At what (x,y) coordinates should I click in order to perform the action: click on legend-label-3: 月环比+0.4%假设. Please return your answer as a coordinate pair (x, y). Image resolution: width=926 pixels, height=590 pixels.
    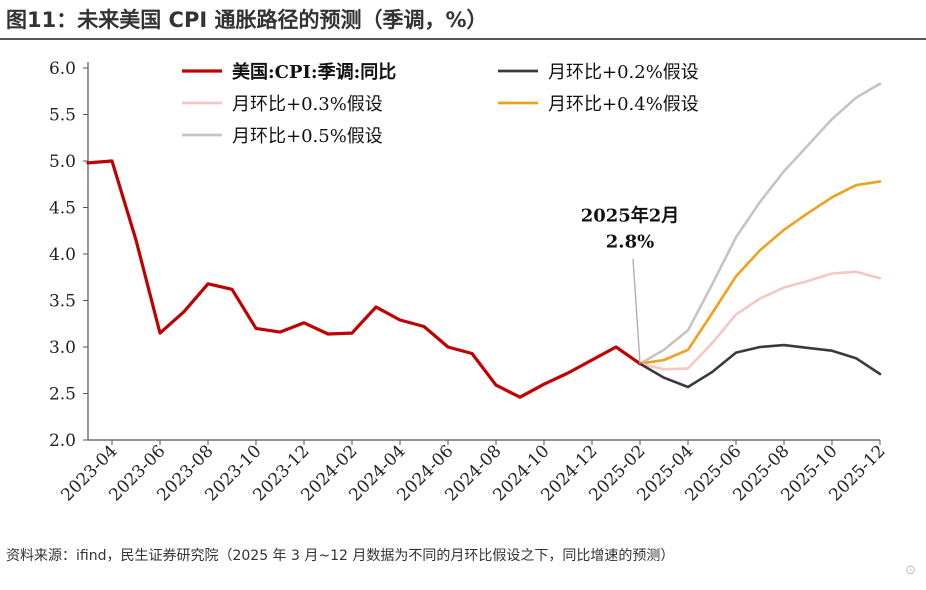
    Looking at the image, I should click on (623, 104).